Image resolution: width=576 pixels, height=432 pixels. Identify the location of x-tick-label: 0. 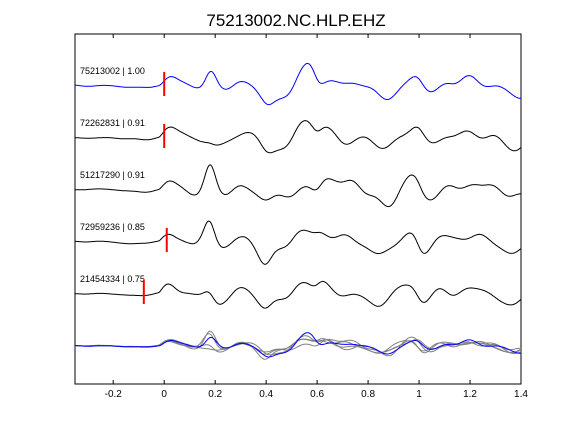
(164, 394).